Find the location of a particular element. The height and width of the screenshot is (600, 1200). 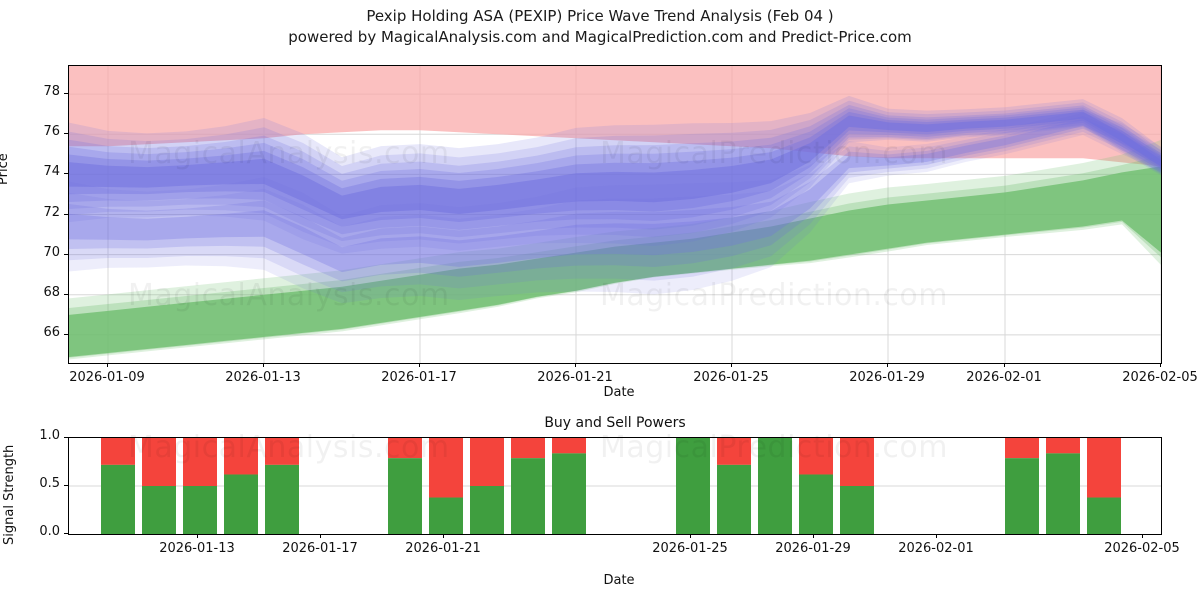

bar-x-tick-label: 2026-02-01 is located at coordinates (936, 548).